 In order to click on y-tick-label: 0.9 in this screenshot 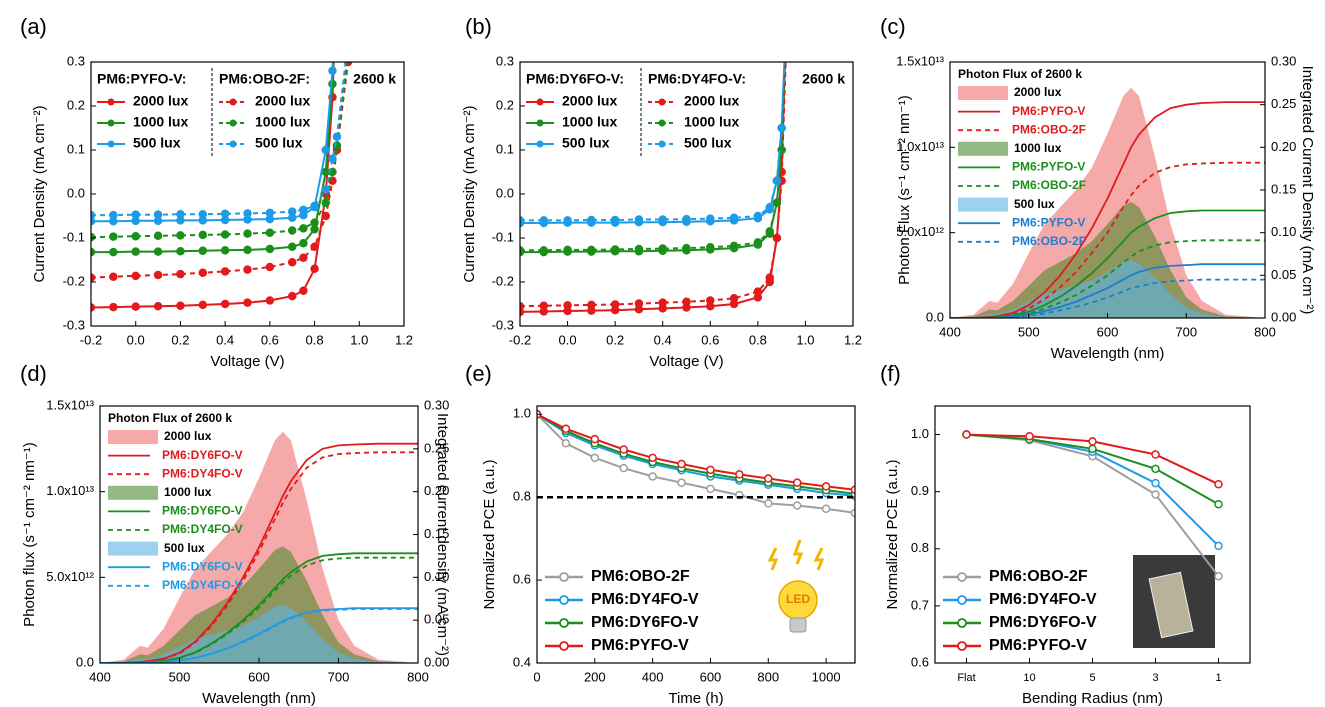, I will do `click(920, 490)`.